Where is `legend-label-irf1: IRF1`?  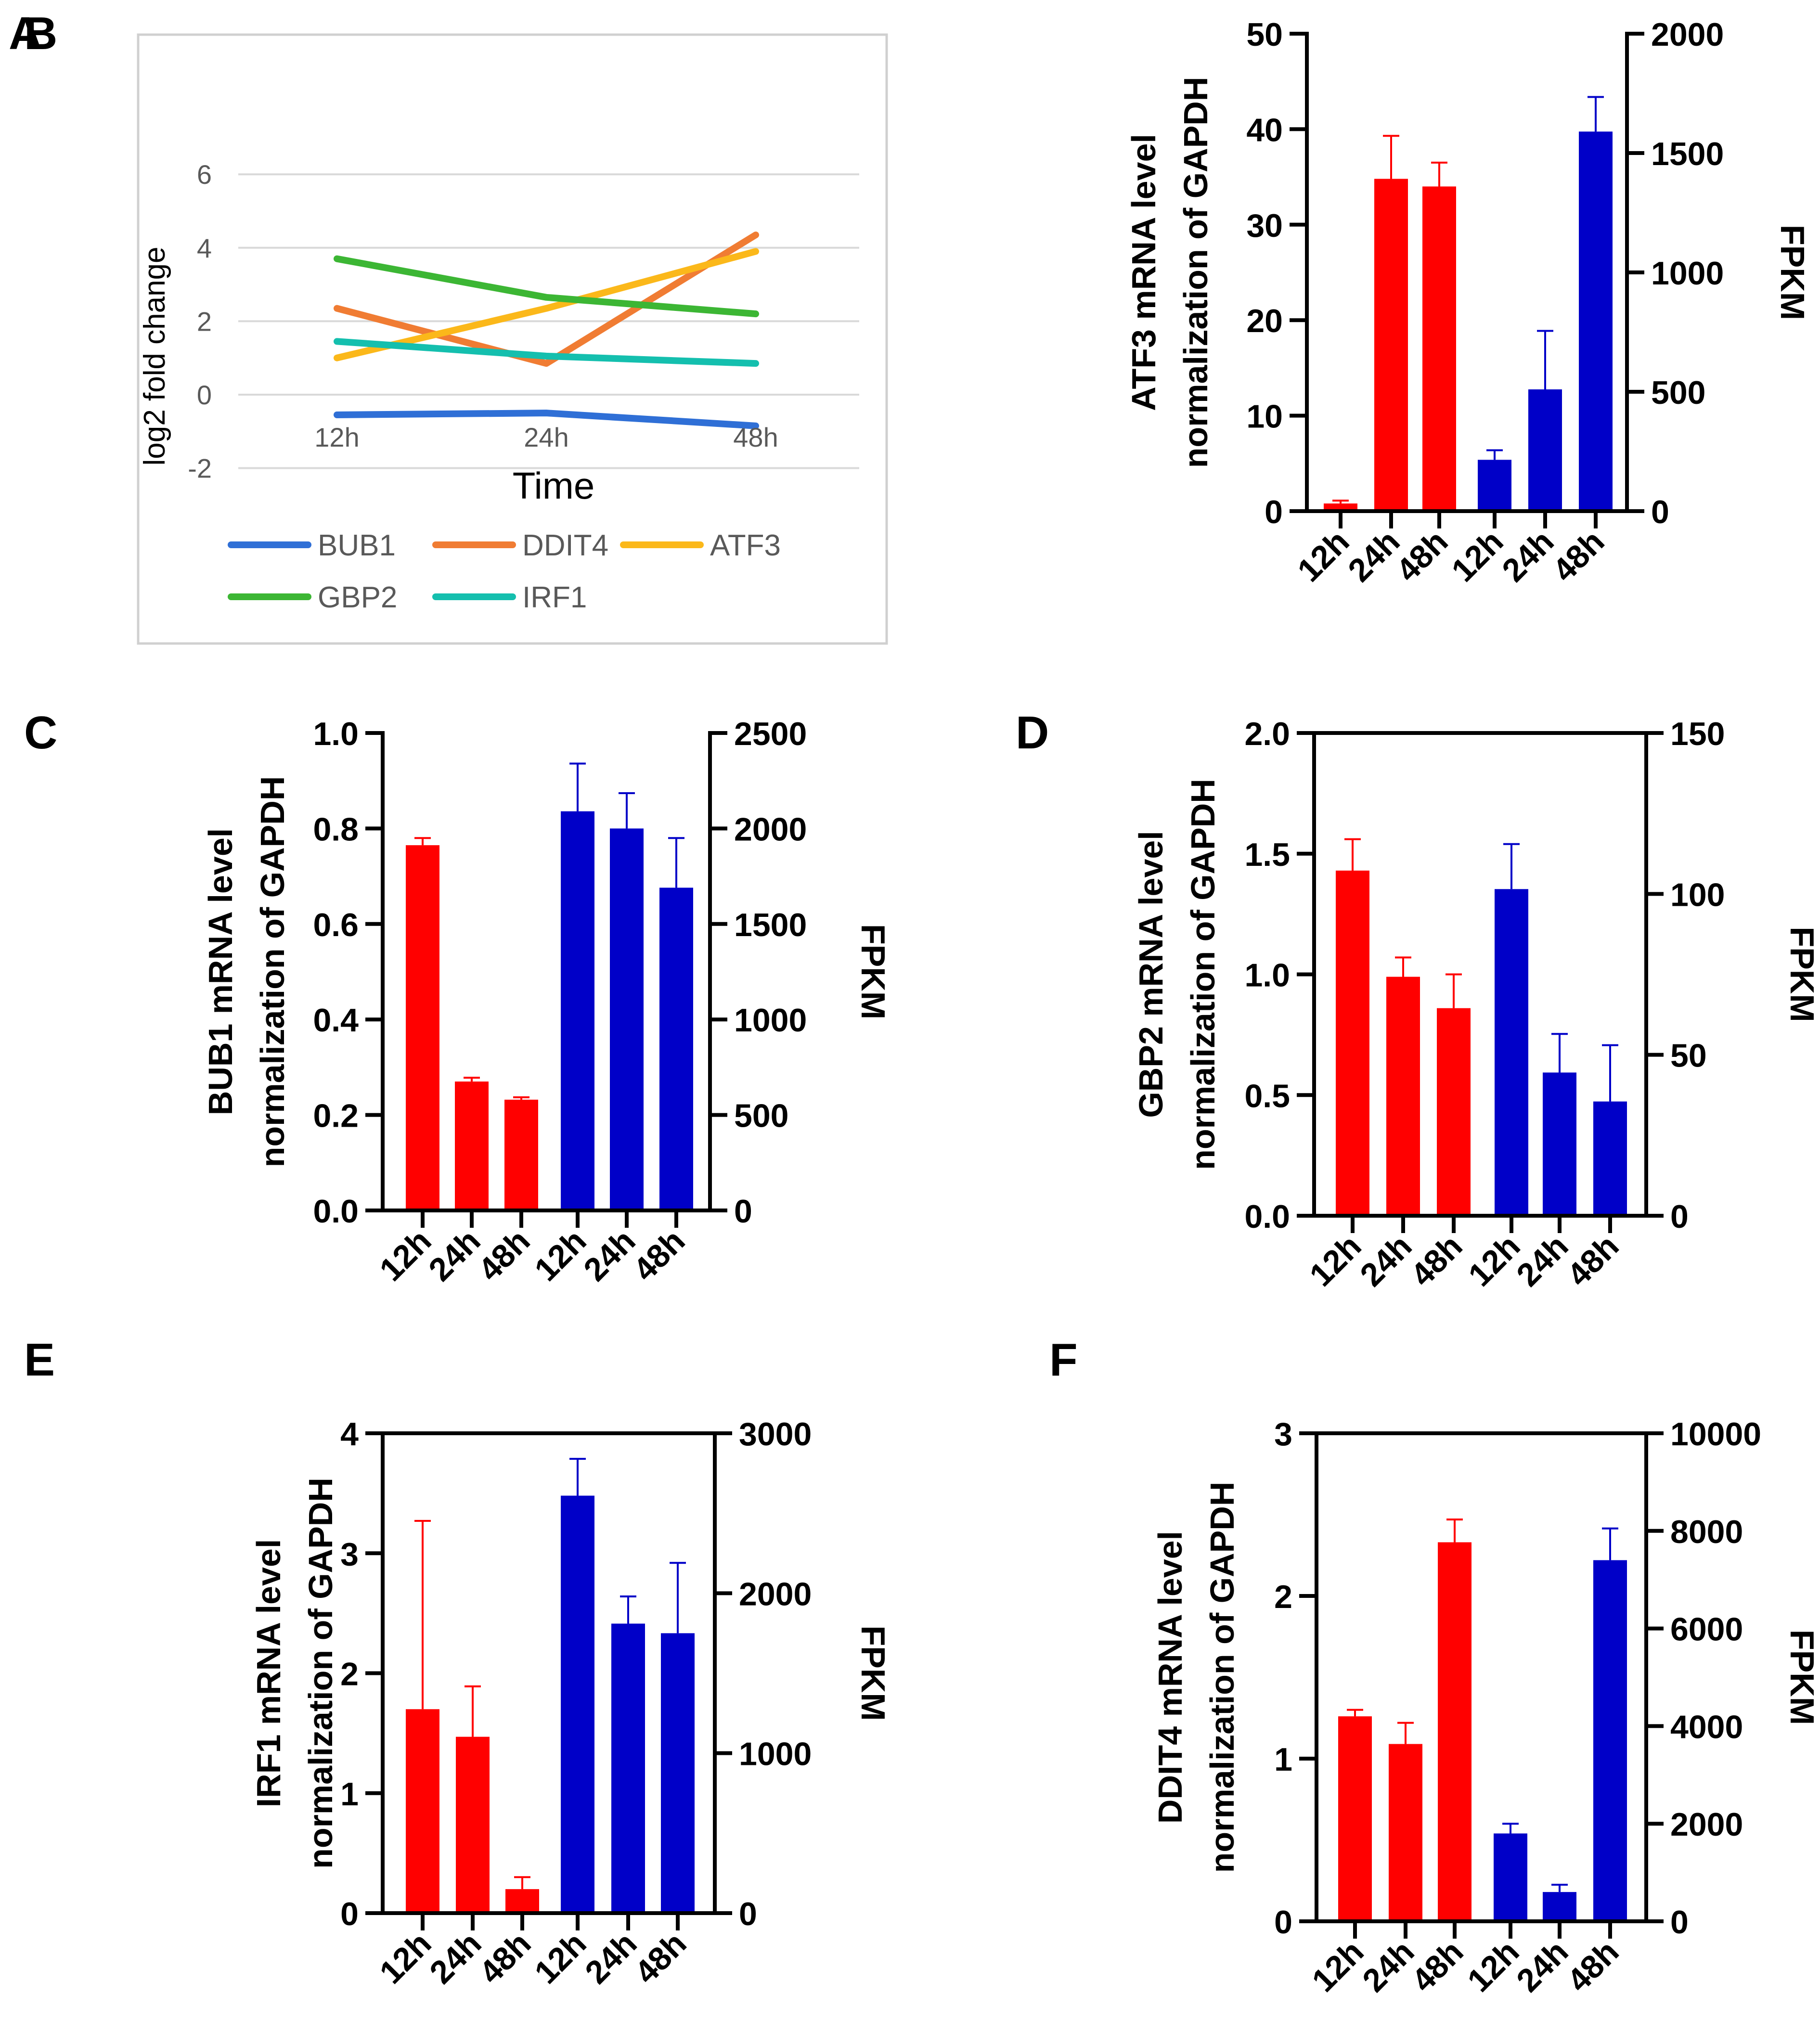
legend-label-irf1: IRF1 is located at coordinates (555, 597).